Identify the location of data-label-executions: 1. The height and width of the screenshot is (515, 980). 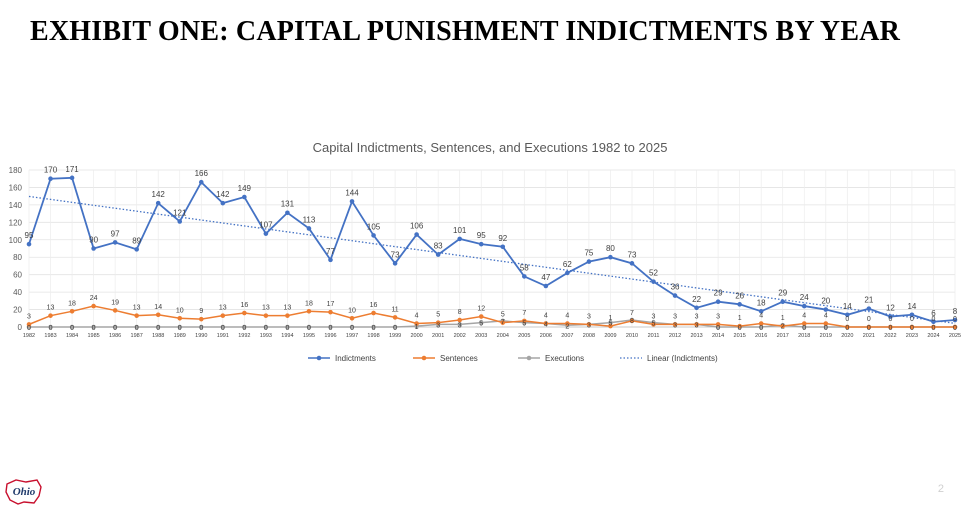
(417, 327).